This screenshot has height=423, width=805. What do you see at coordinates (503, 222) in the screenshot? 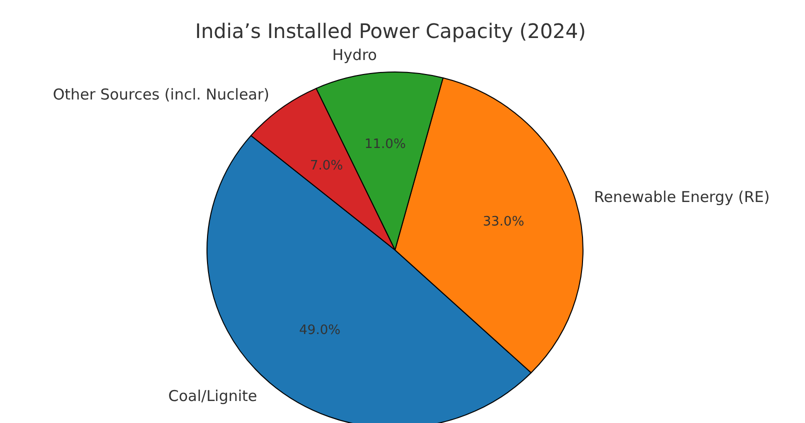
I see `data-label: 33.0%` at bounding box center [503, 222].